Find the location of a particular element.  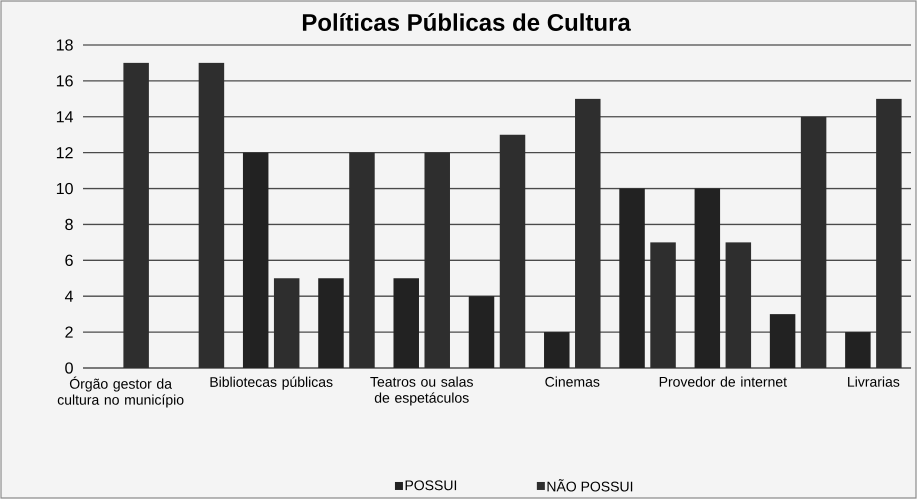

y-tick-label: 16 is located at coordinates (64, 81).